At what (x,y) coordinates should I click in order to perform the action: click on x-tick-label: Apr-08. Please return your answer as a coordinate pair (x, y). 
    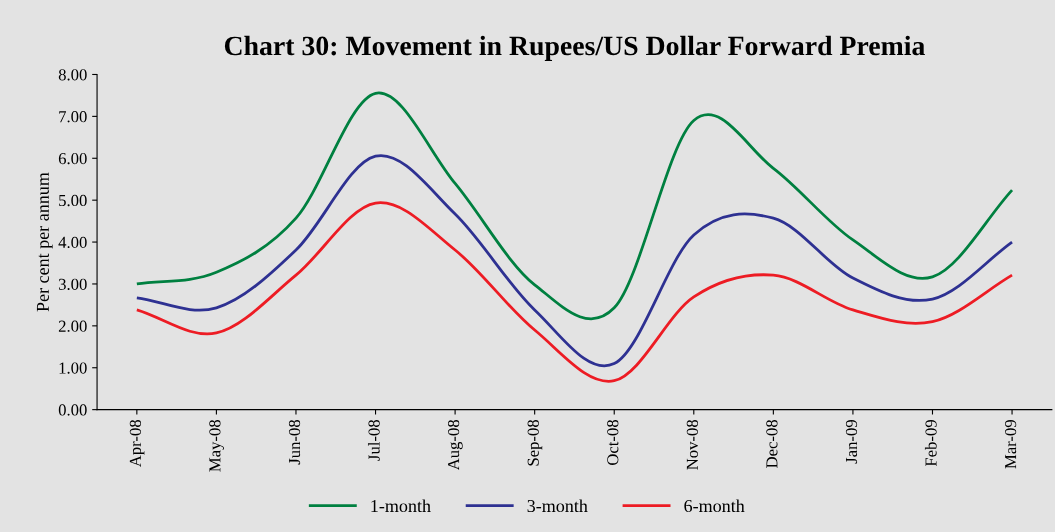
    Looking at the image, I should click on (137, 443).